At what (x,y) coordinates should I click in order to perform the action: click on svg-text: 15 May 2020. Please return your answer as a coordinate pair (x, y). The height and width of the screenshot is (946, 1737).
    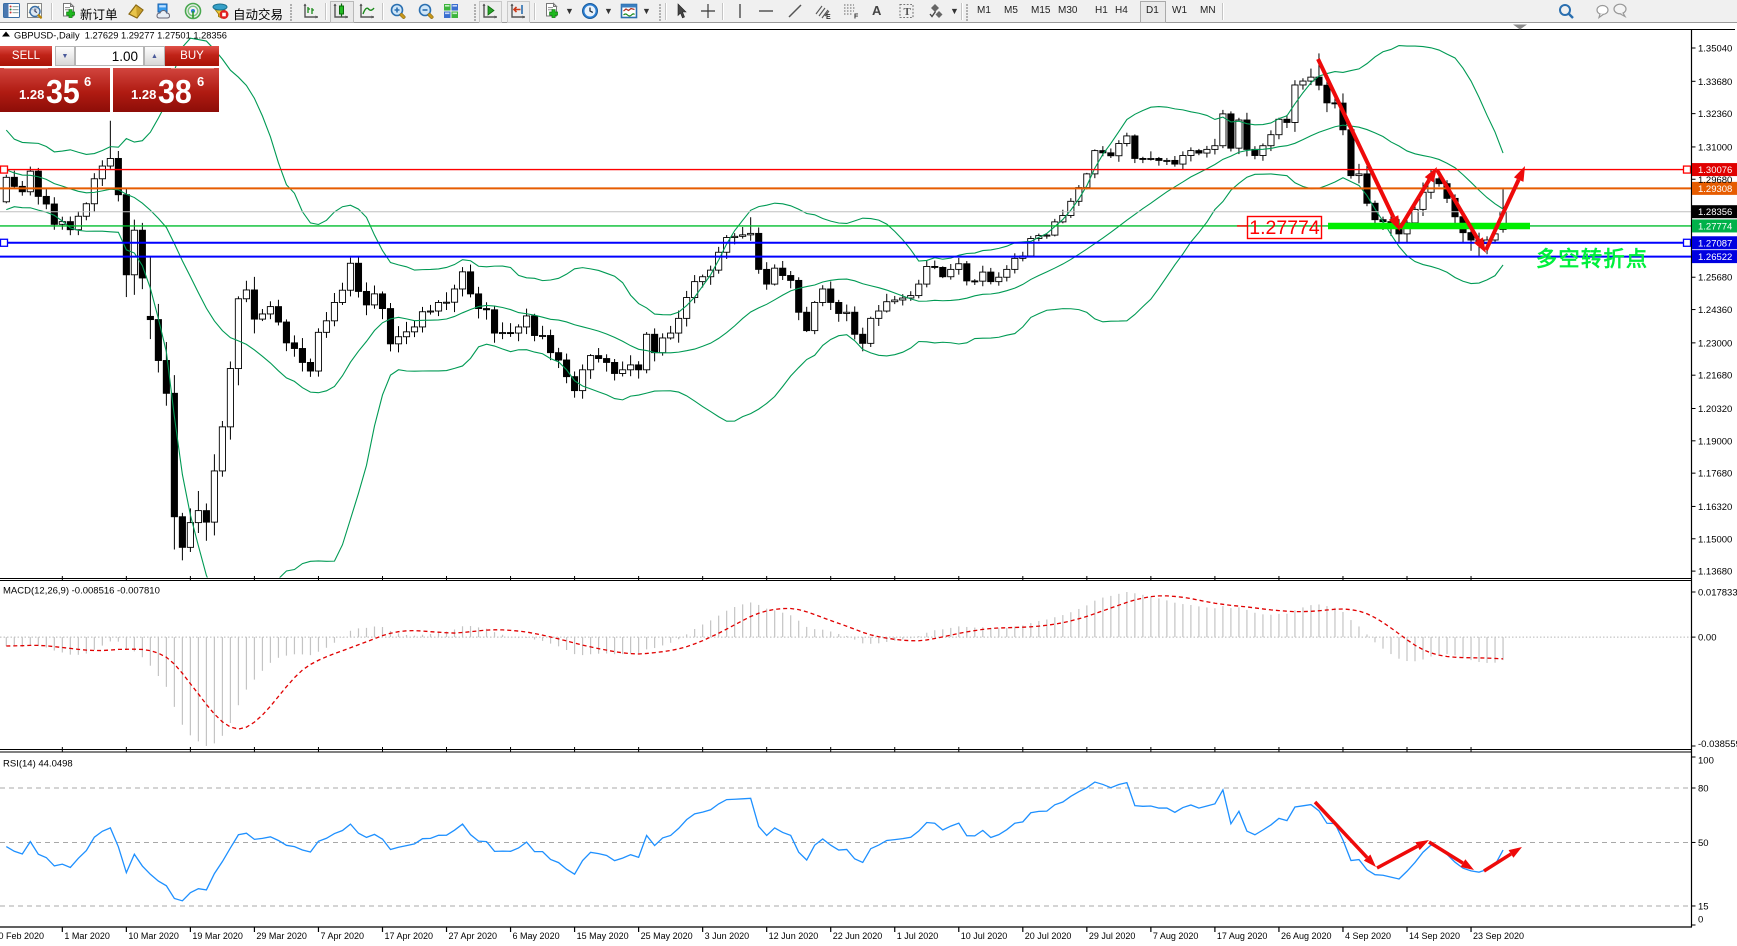
    Looking at the image, I should click on (603, 936).